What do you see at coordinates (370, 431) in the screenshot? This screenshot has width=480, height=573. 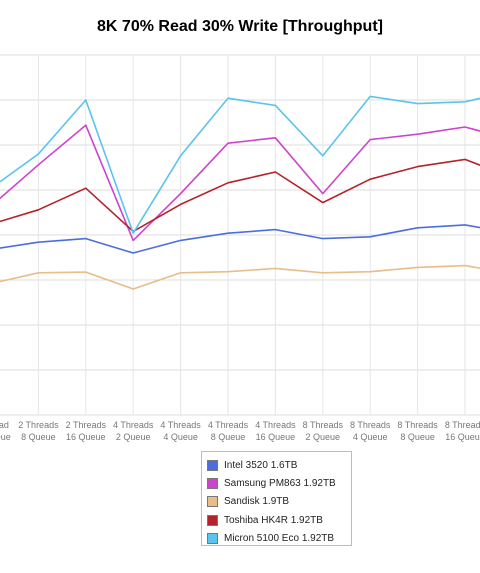 I see `x-tick-label: 8 Threads 4 Queue` at bounding box center [370, 431].